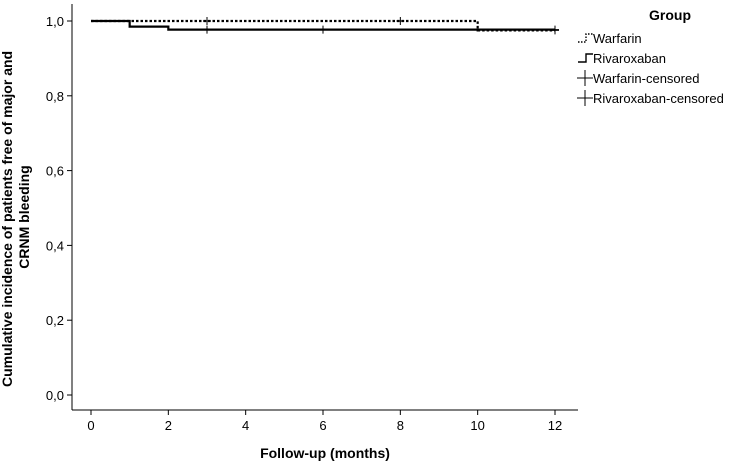  Describe the element at coordinates (245, 425) in the screenshot. I see `x-tick-label: 4` at that location.